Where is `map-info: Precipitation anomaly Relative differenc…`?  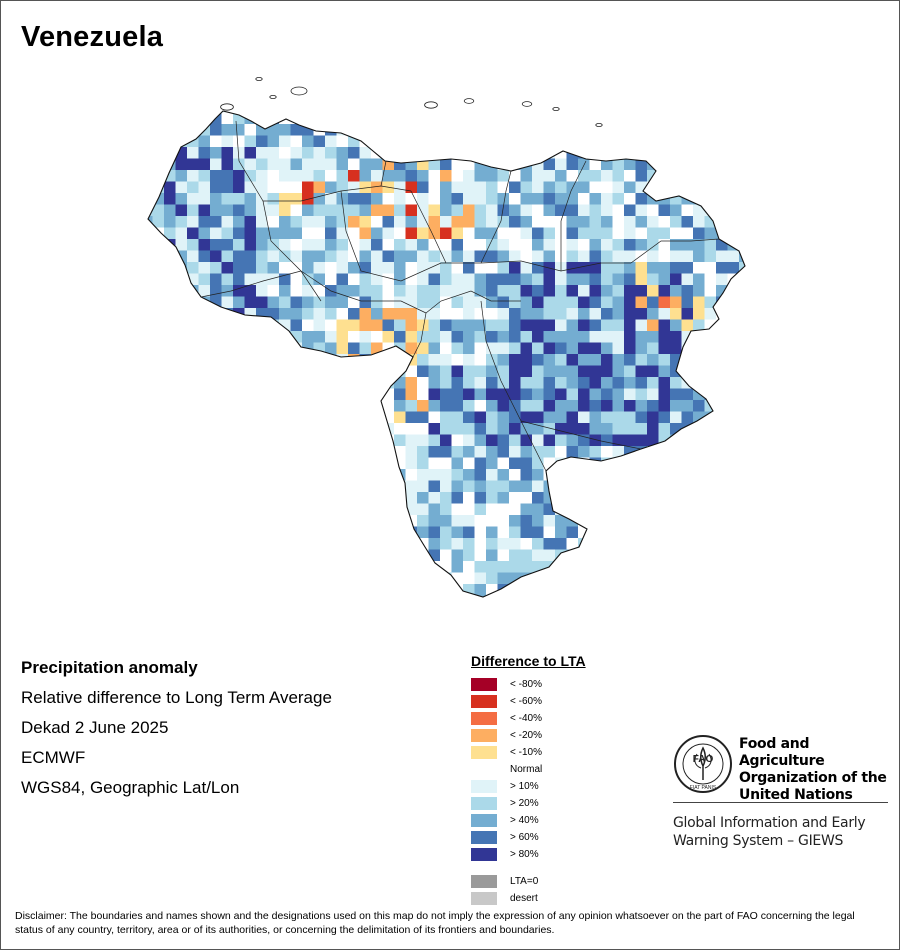
map-info: Precipitation anomaly Relative differenc… is located at coordinates (231, 732).